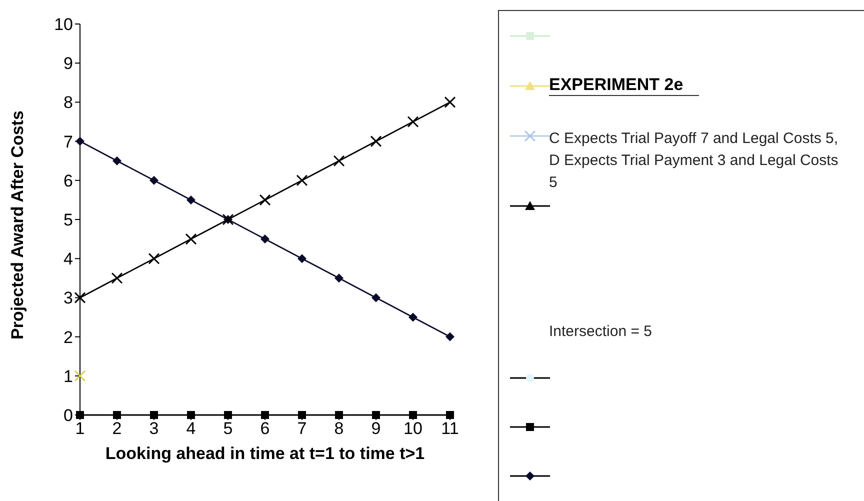 The image size is (864, 501). What do you see at coordinates (68, 337) in the screenshot?
I see `y-tick-label: 2` at bounding box center [68, 337].